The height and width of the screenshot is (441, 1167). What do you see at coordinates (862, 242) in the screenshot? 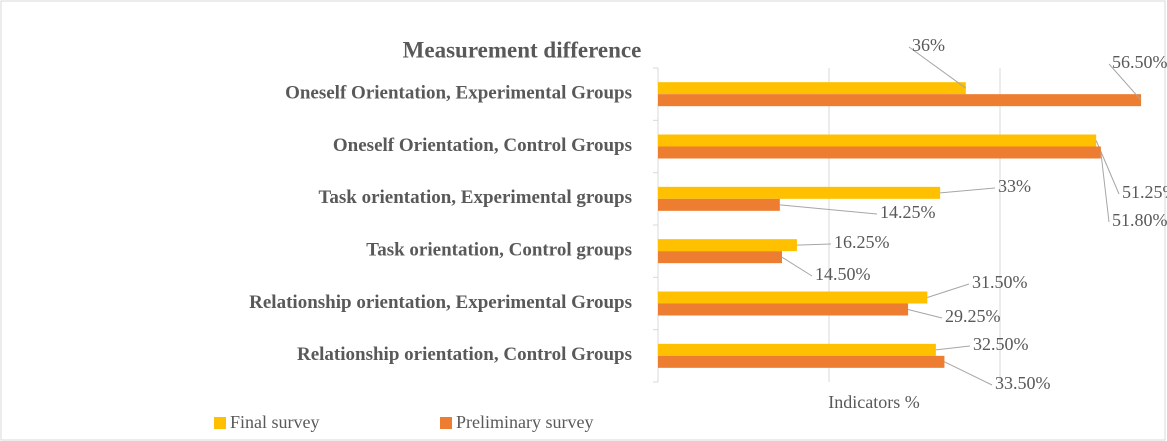
I see `data-label: 16.25%` at bounding box center [862, 242].